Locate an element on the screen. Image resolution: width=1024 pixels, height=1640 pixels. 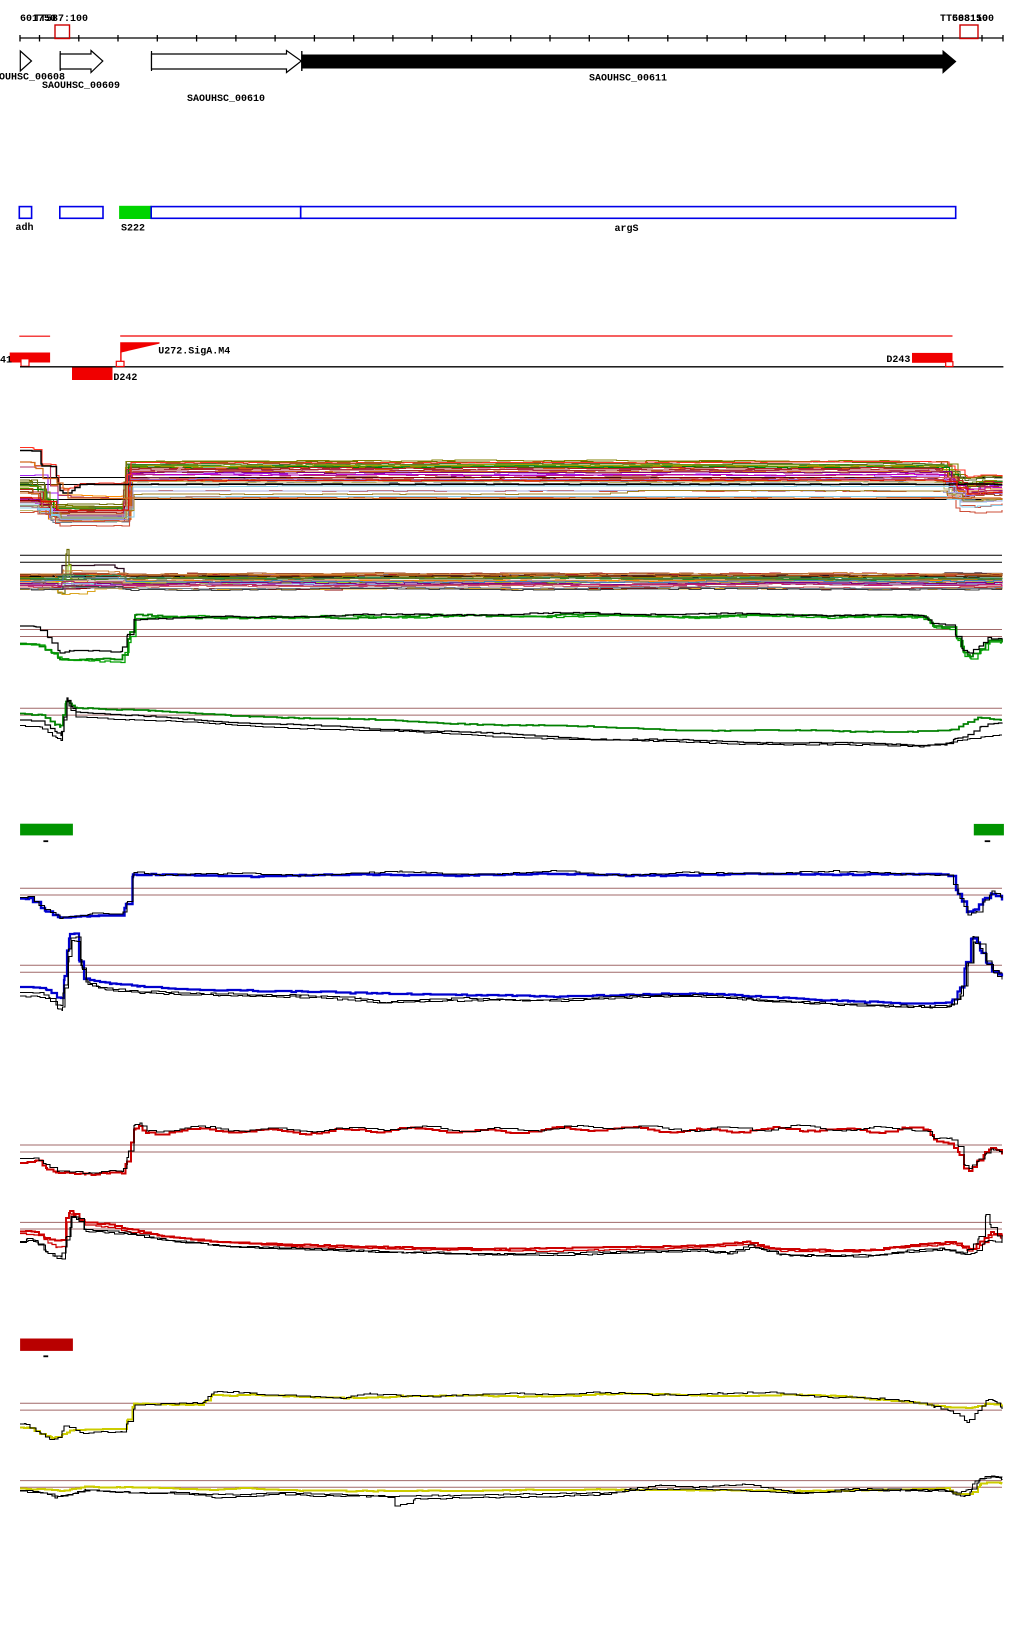
svg-text: argS is located at coordinates (627, 229).